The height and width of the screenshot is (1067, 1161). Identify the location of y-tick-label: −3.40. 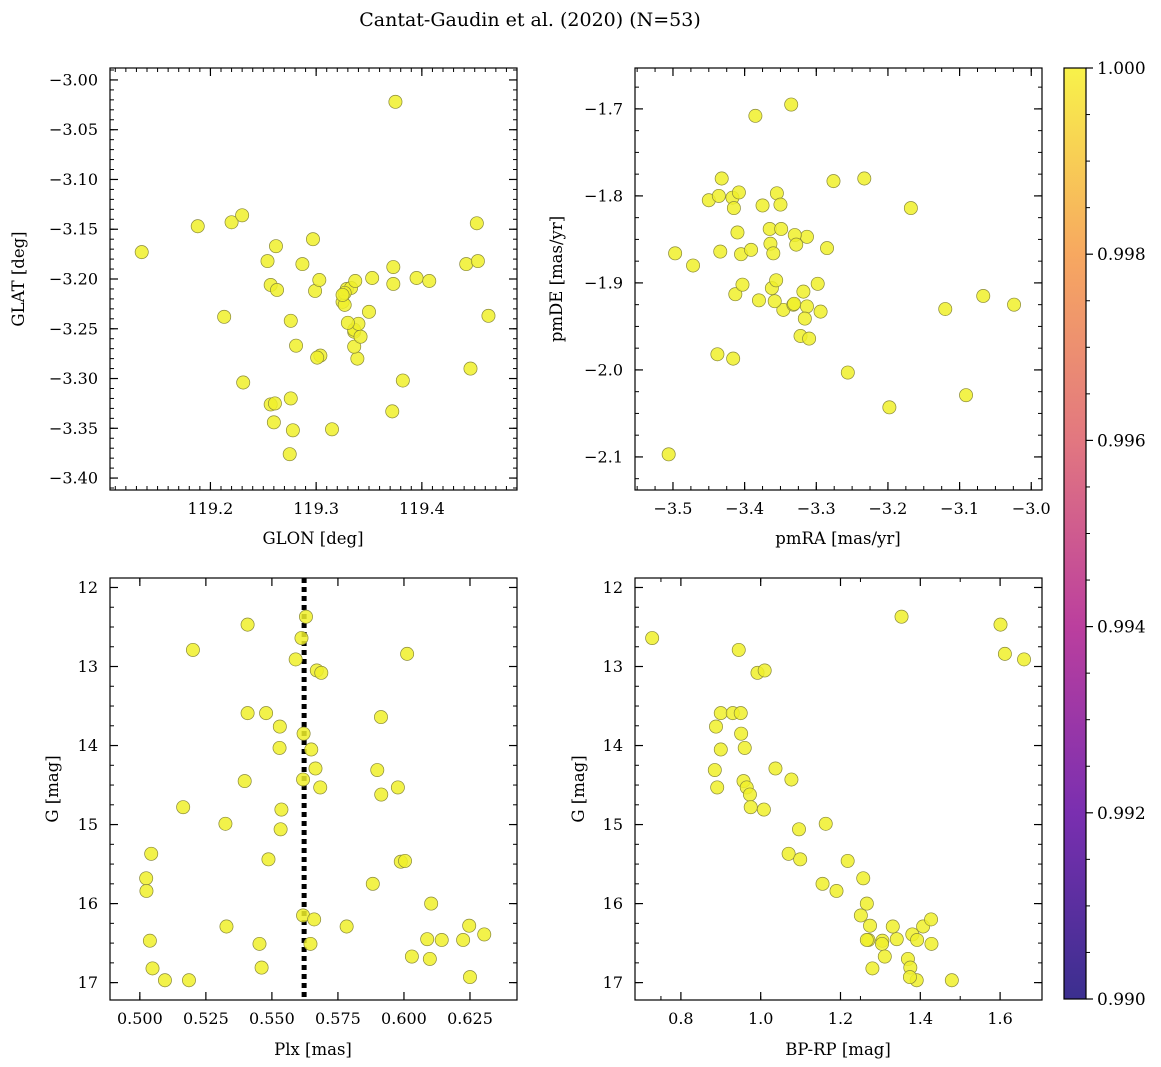
(73, 478).